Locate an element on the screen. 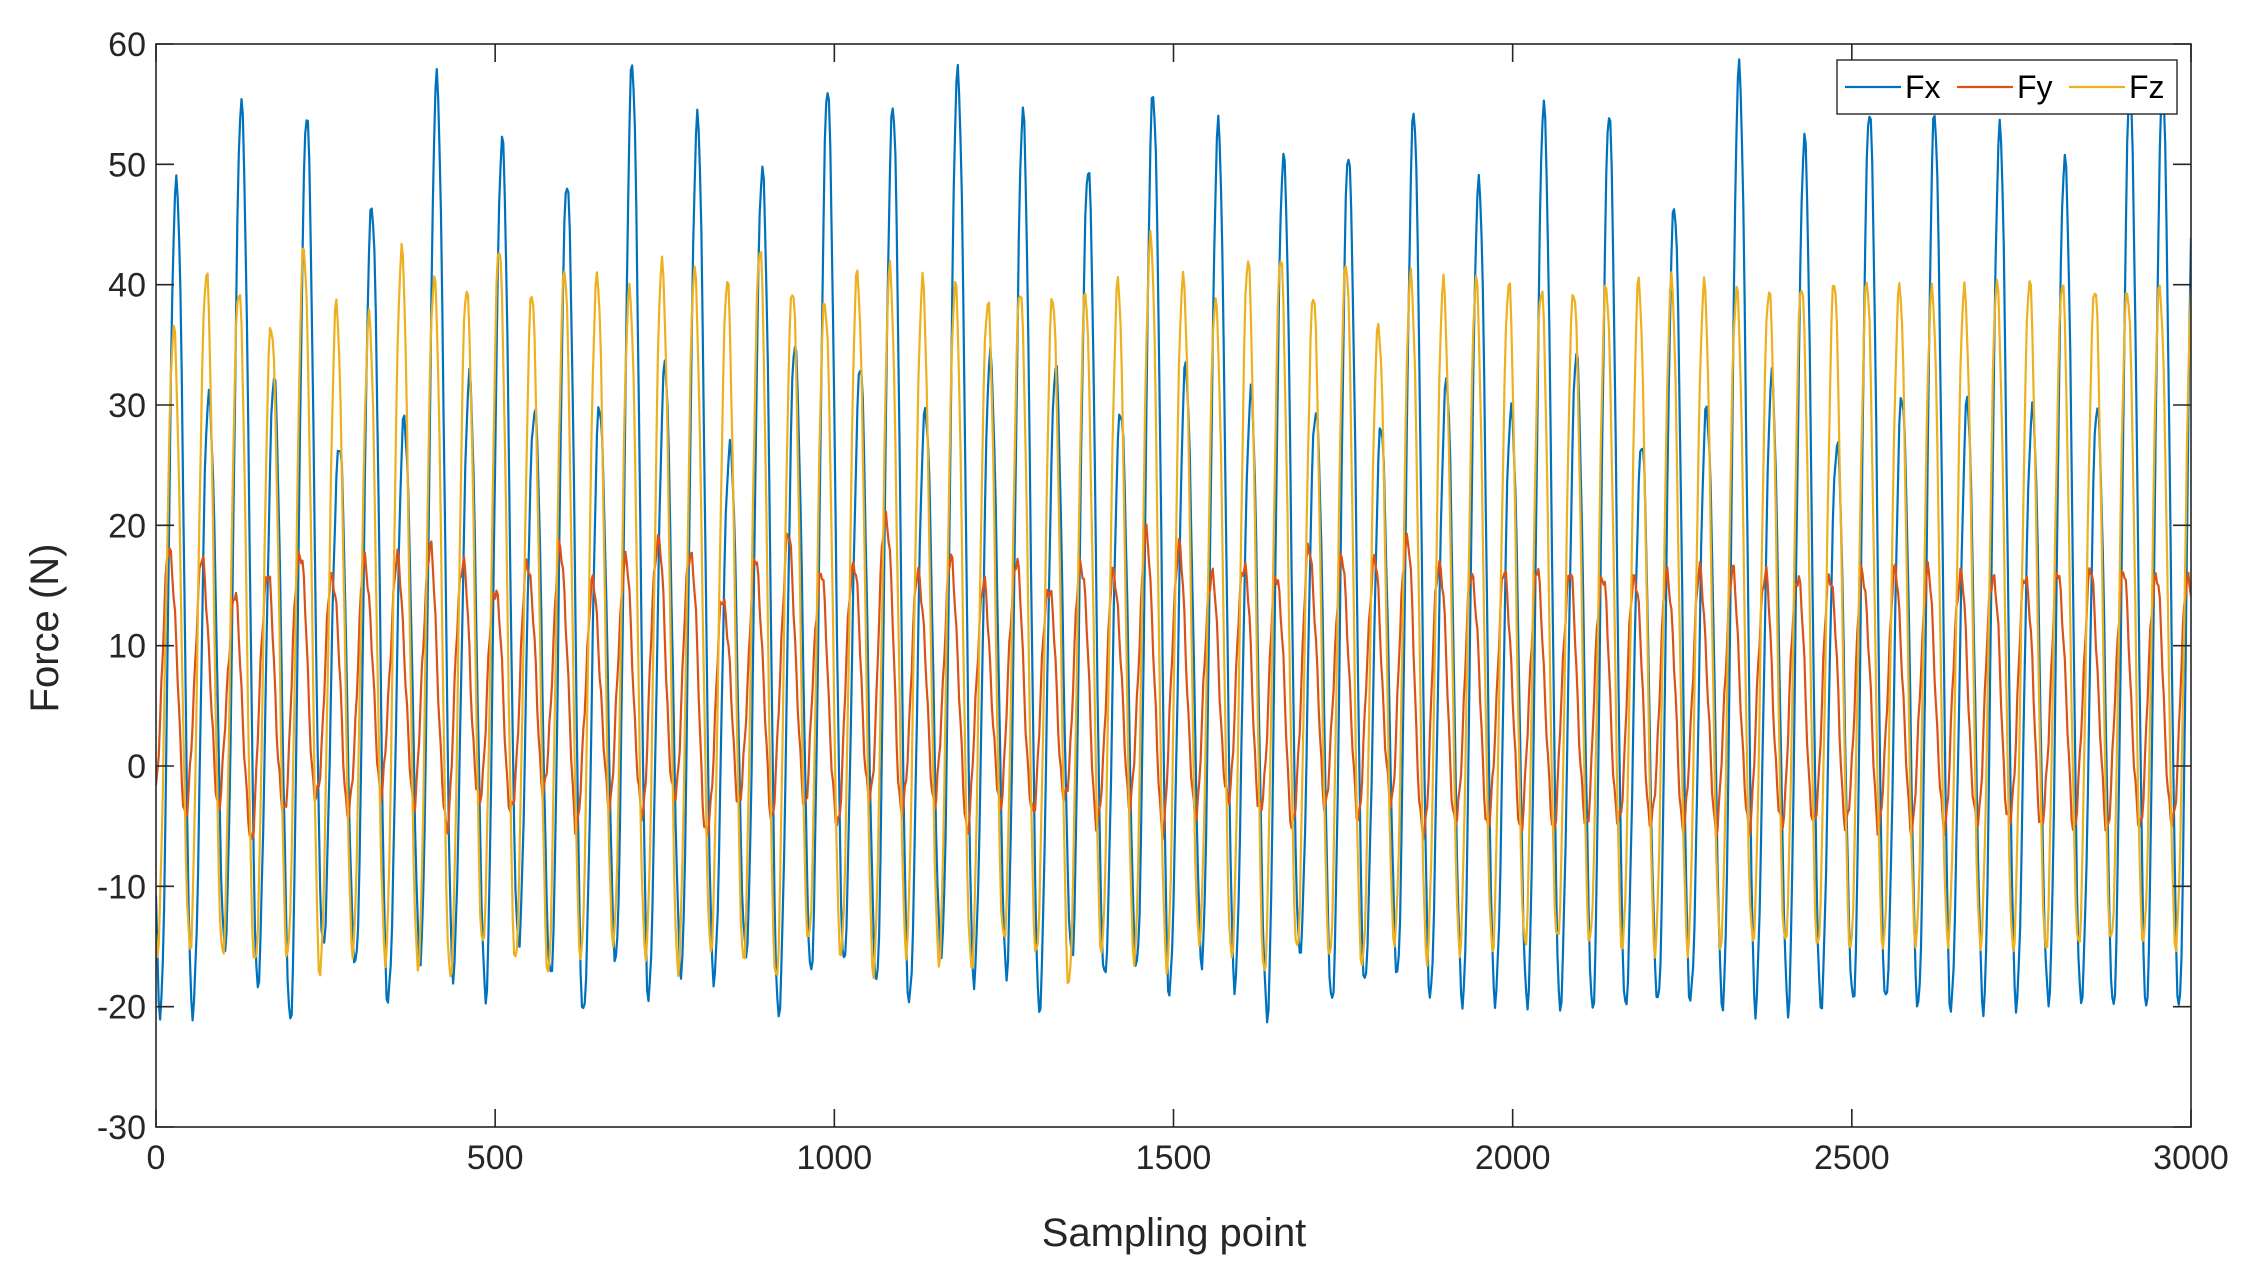  x-tick-label: 3000 is located at coordinates (2191, 1158).